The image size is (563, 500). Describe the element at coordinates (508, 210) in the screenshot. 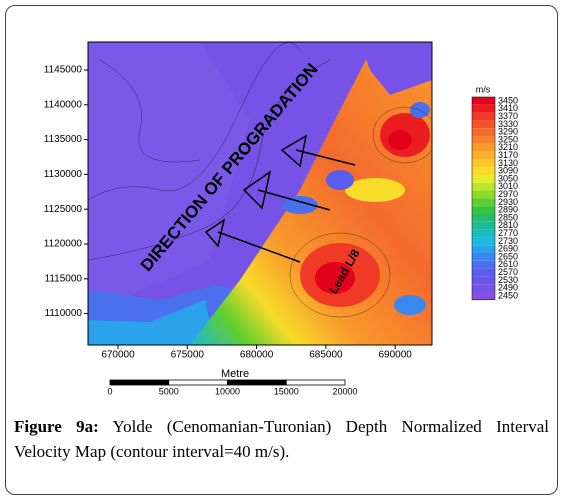

I see `colorbar-label: 2890` at that location.